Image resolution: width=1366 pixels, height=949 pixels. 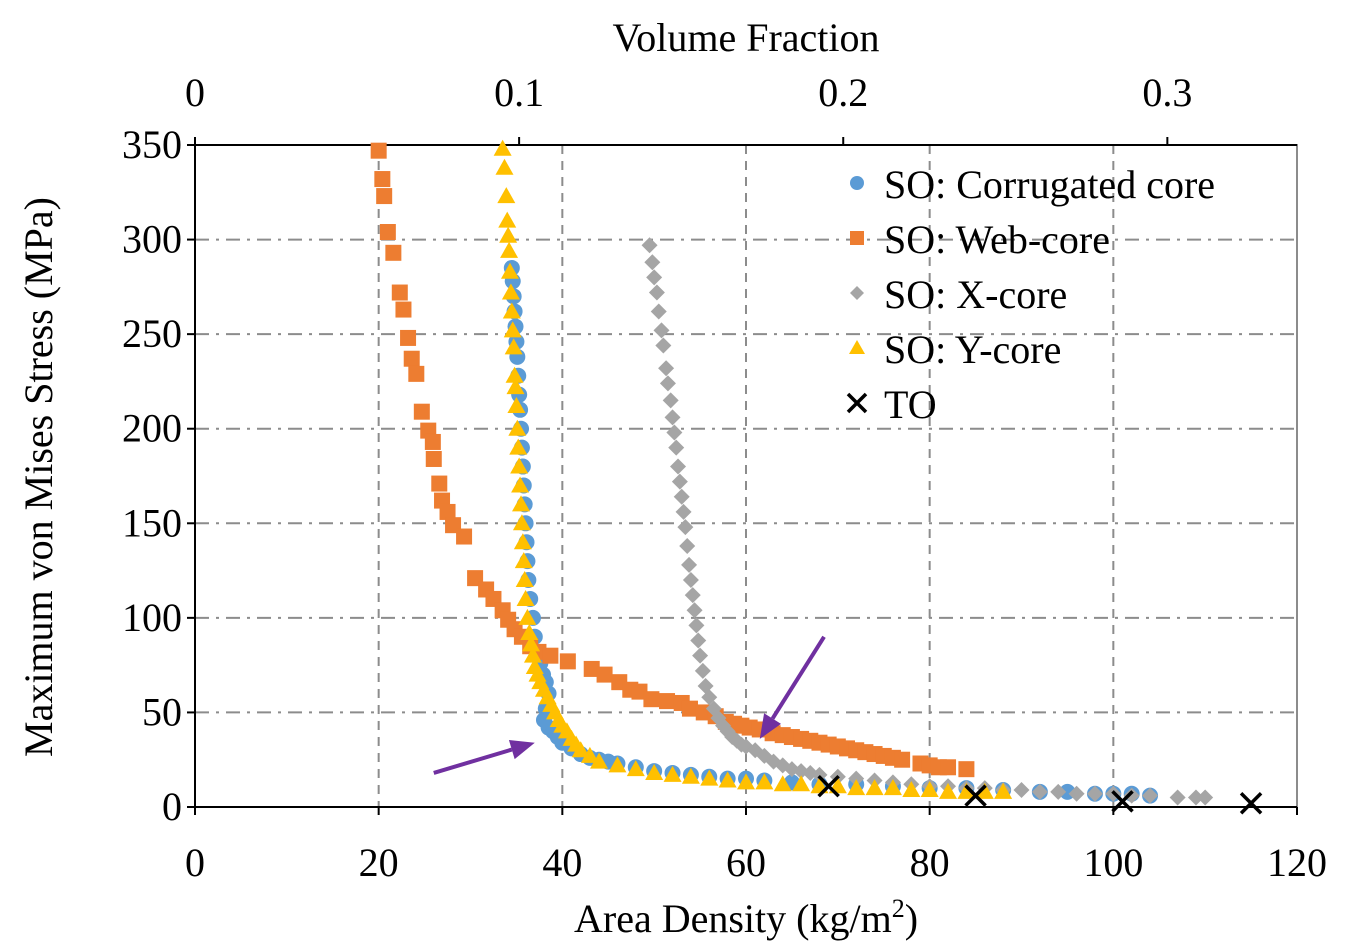 What do you see at coordinates (746, 862) in the screenshot?
I see `x-tick-label: 60` at bounding box center [746, 862].